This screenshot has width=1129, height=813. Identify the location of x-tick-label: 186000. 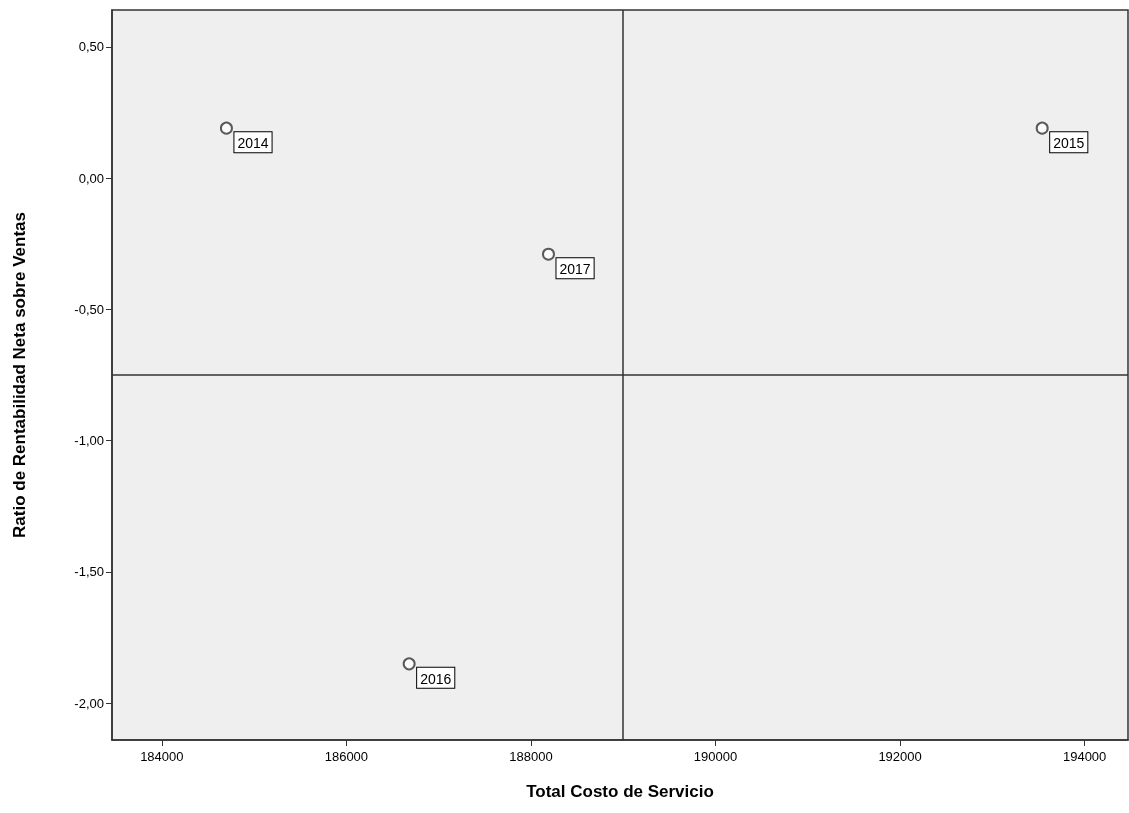
(346, 756).